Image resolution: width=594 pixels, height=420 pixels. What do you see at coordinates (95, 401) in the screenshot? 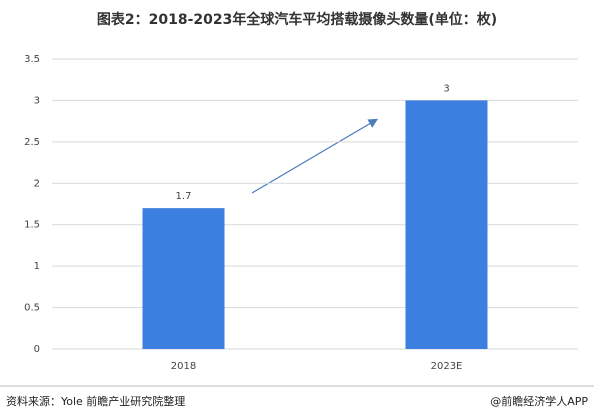
I see `source-note: 资料来源：Yole 前瞻产业研究院整理` at bounding box center [95, 401].